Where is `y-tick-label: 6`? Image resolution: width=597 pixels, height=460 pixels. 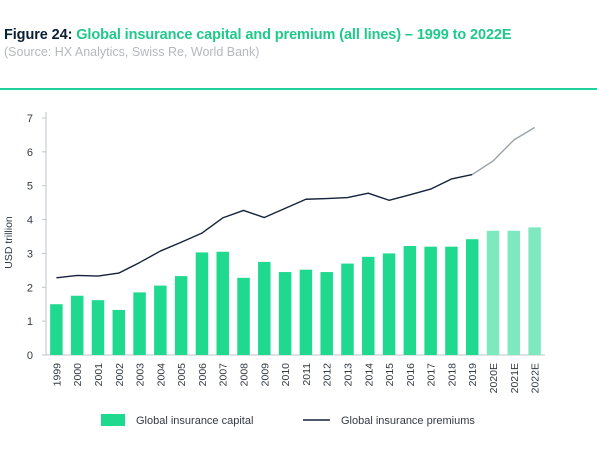 y-tick-label: 6 is located at coordinates (30, 153).